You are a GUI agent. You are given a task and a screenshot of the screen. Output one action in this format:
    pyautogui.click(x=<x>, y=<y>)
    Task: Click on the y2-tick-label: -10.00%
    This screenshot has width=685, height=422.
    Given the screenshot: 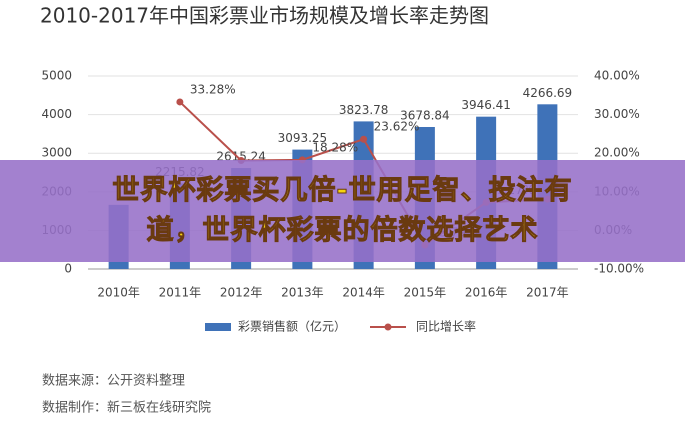 What is the action you would take?
    pyautogui.click(x=619, y=269)
    